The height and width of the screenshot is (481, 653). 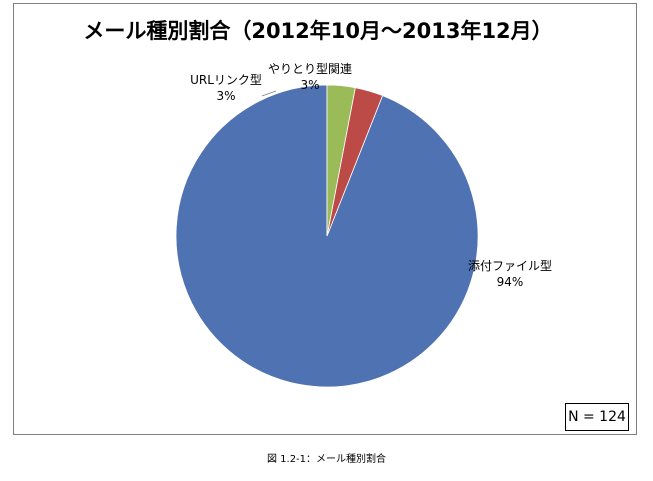 What do you see at coordinates (510, 282) in the screenshot?
I see `slice-value-label-1: 94%` at bounding box center [510, 282].